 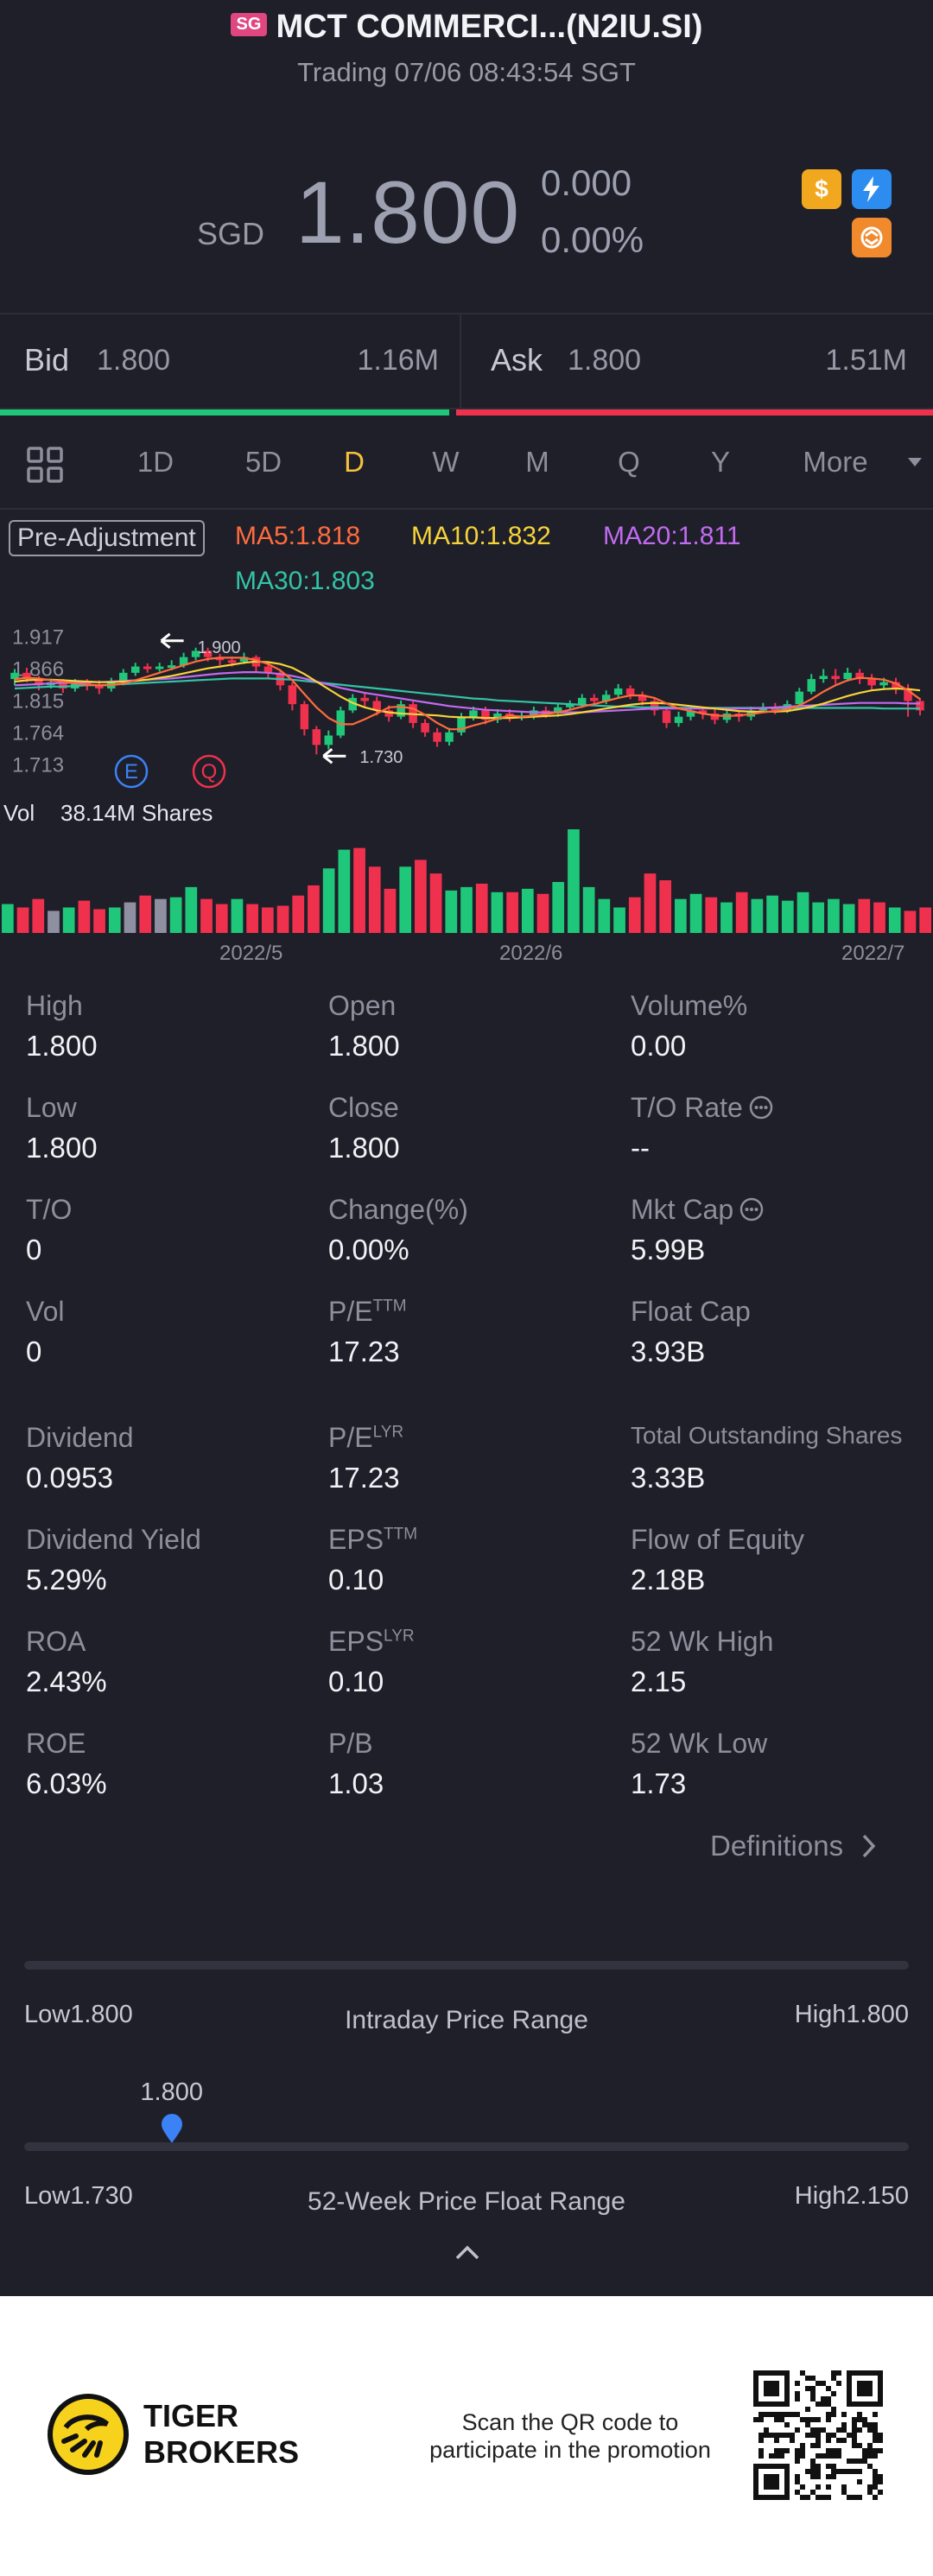 I want to click on tab-w: W, so click(x=446, y=462).